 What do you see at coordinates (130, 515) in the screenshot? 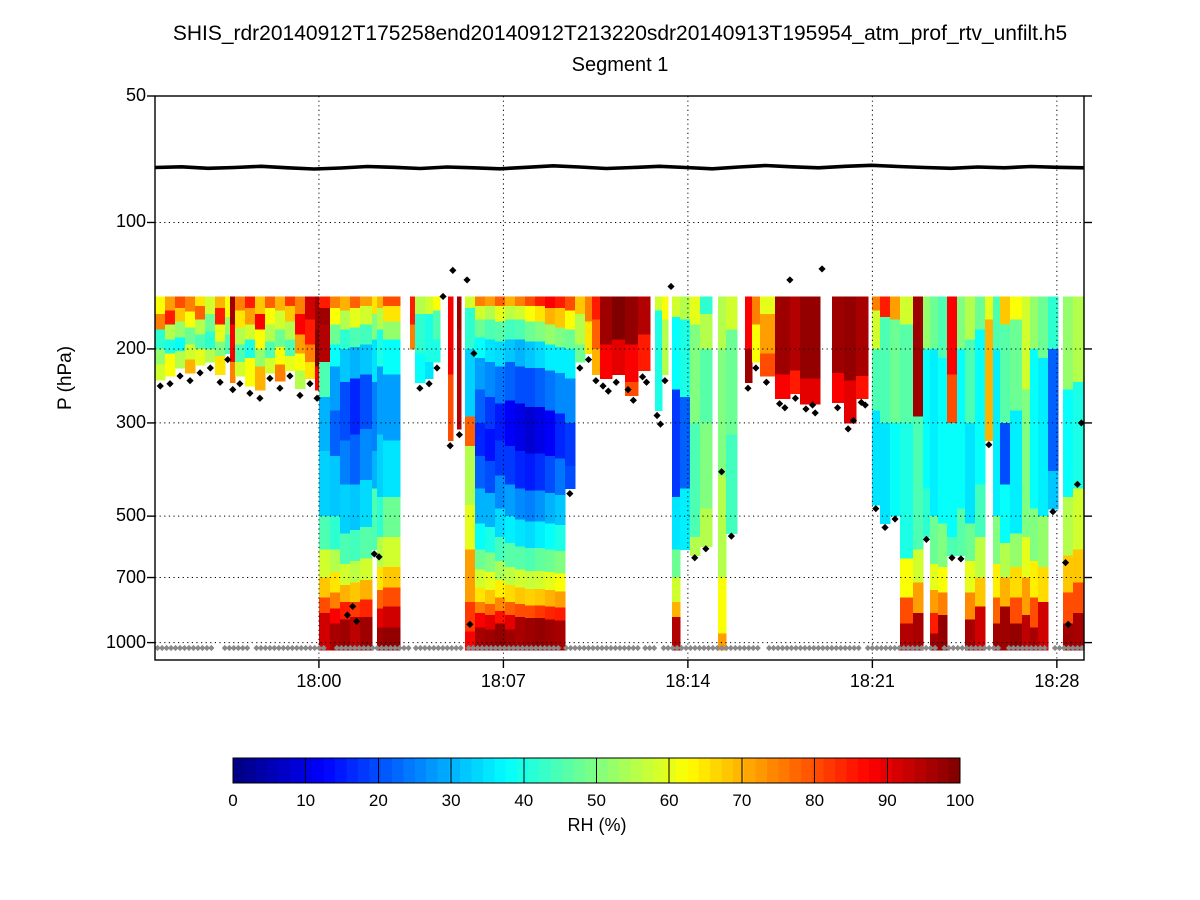
I see `y-tick-label: 500` at bounding box center [130, 515].